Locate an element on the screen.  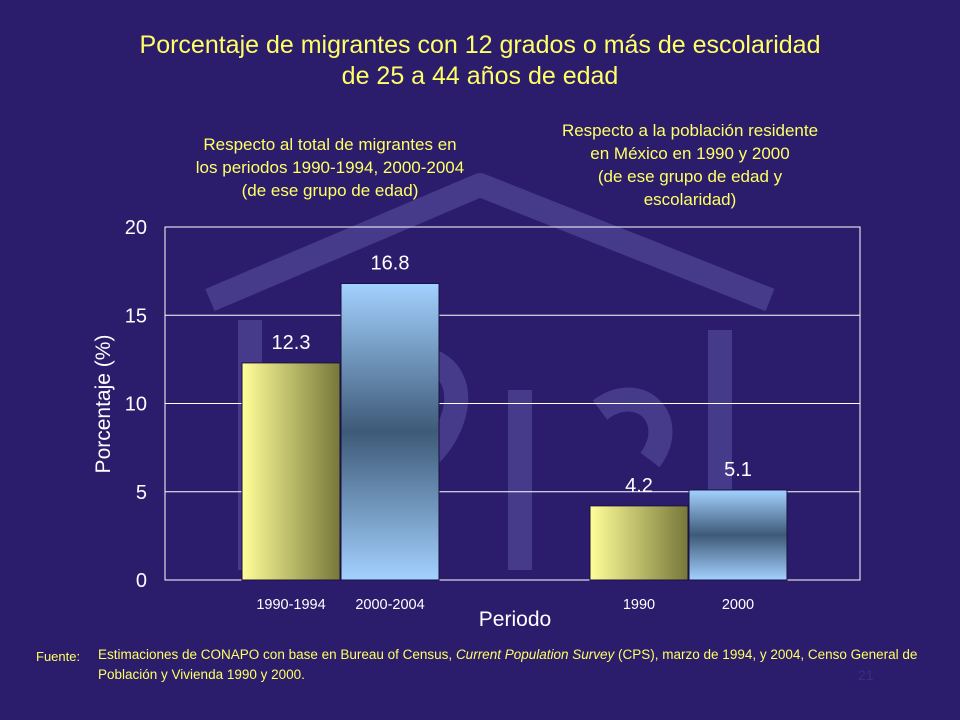
y-tick-label: 10 is located at coordinates (136, 405).